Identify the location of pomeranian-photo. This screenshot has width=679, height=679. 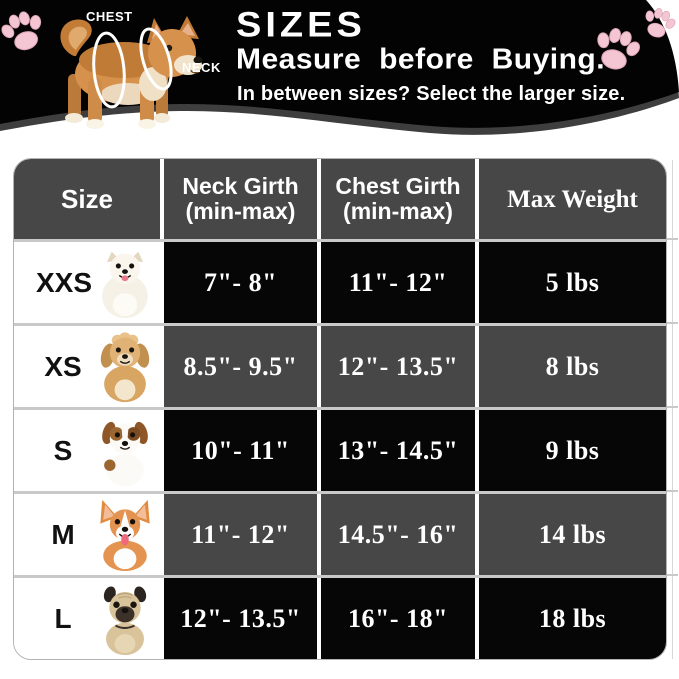
(125, 284).